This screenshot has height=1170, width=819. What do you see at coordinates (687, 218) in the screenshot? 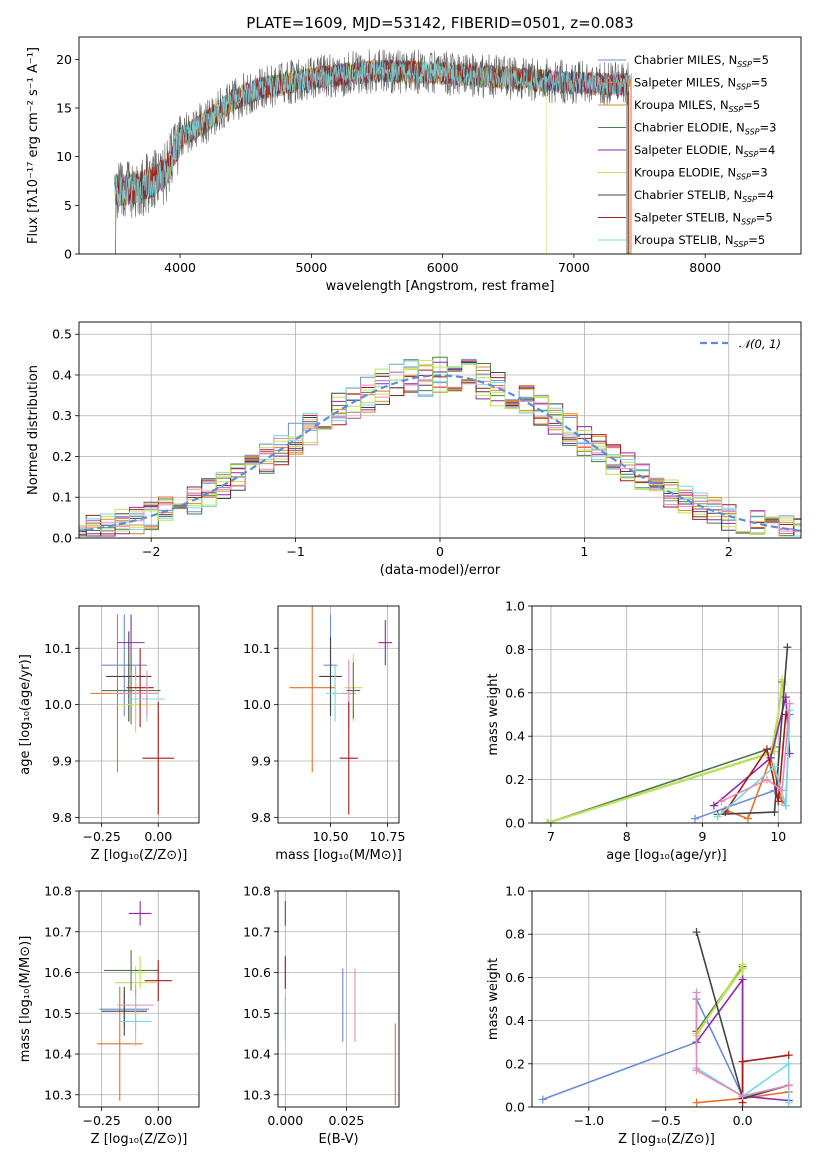
I see `legend-name: Salpeter STELIB, N` at bounding box center [687, 218].